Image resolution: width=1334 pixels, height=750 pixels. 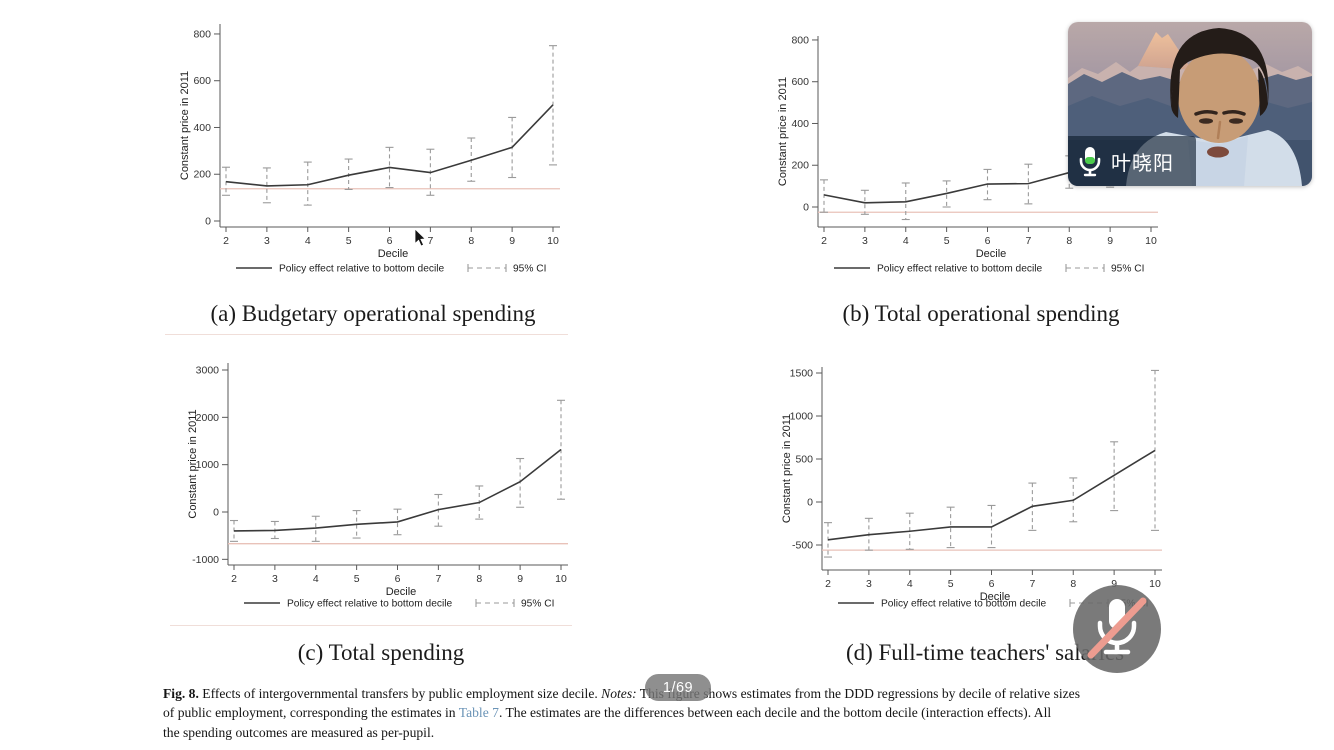 What do you see at coordinates (208, 418) in the screenshot?
I see `svg-text: 2000` at bounding box center [208, 418].